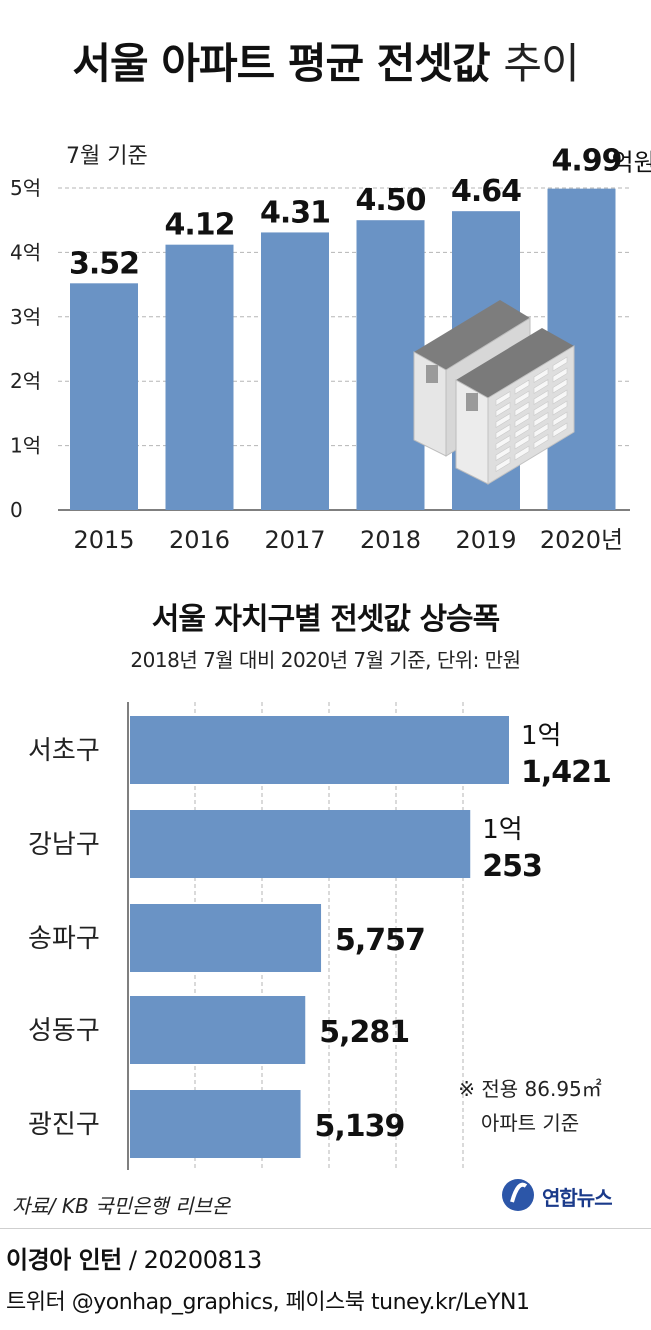  I want to click on y-tick-label: 1억, so click(25, 446).